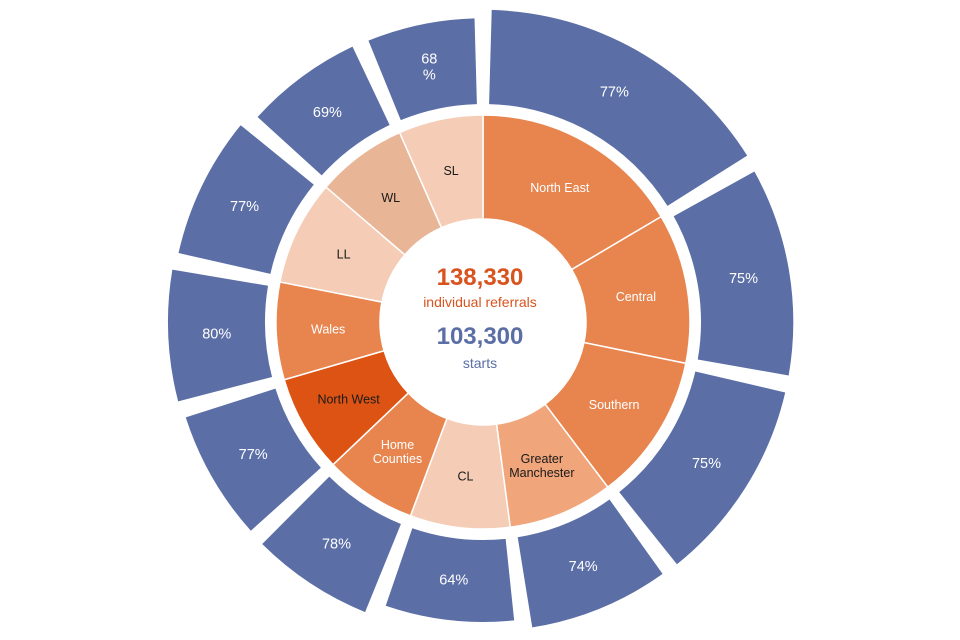 The image size is (960, 640). I want to click on outer-segment-north-west, so click(253, 459).